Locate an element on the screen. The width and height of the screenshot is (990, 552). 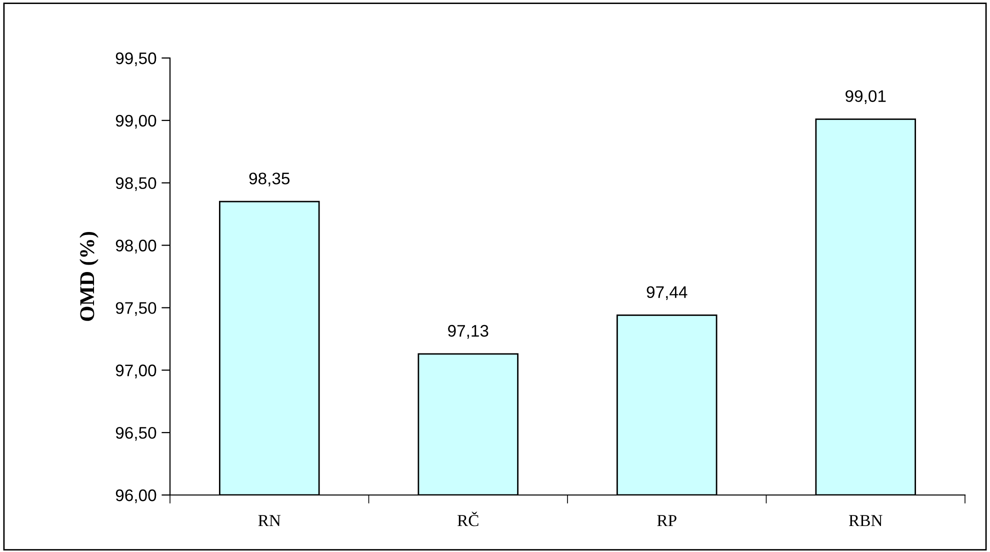
data-label: 99,01 is located at coordinates (866, 97).